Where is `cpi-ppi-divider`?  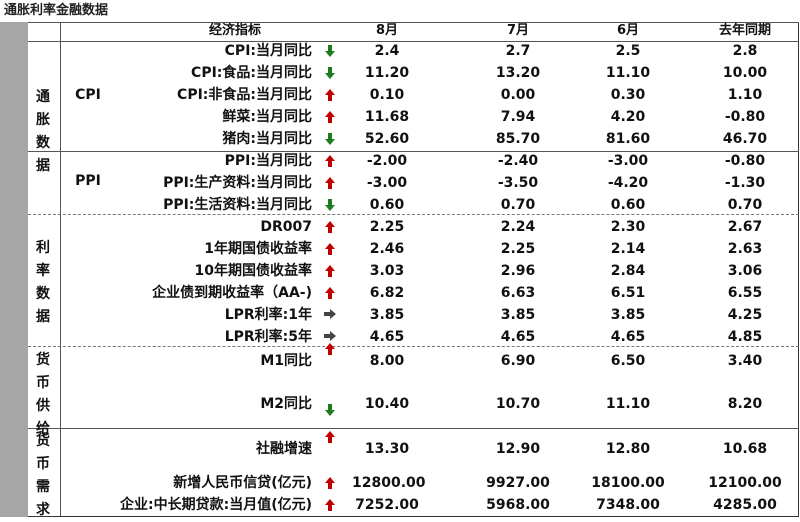 cpi-ppi-divider is located at coordinates (413, 151).